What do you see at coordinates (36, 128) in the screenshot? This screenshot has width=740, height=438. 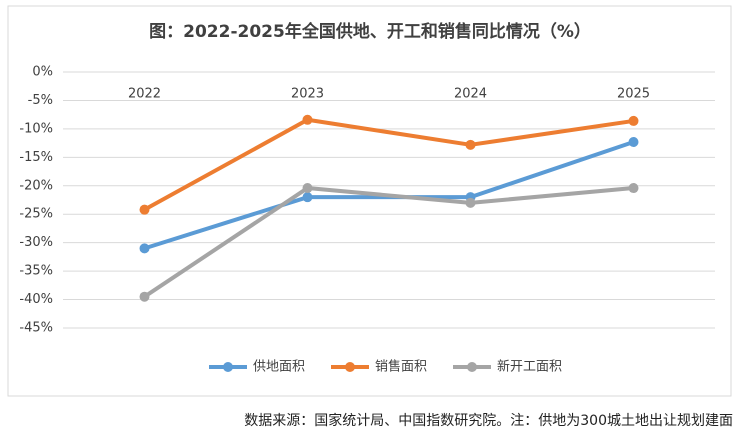 I see `y-tick-label: -10%` at bounding box center [36, 128].